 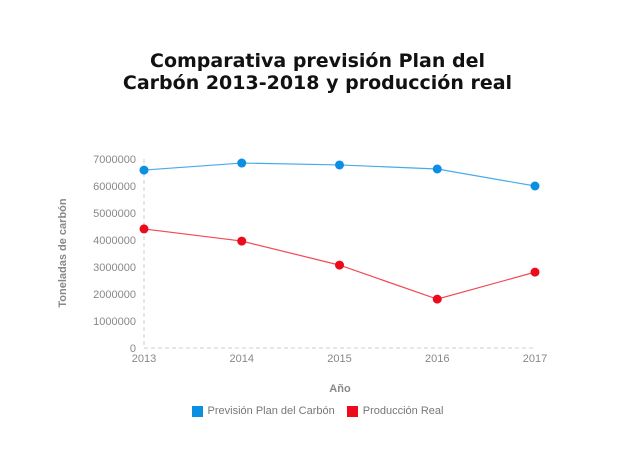 I want to click on y-tick-label: 5000000, so click(x=114, y=214).